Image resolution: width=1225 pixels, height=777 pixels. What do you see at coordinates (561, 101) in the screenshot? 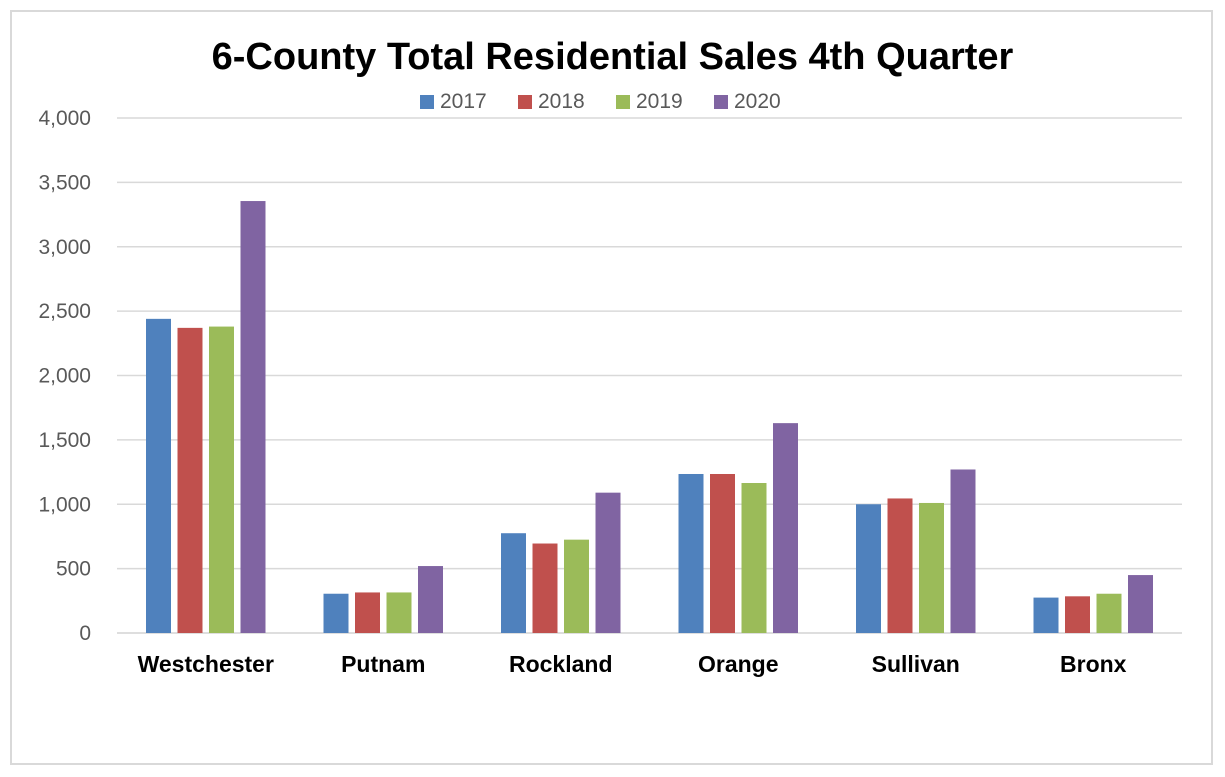
I see `legend-label: 2018` at bounding box center [561, 101].